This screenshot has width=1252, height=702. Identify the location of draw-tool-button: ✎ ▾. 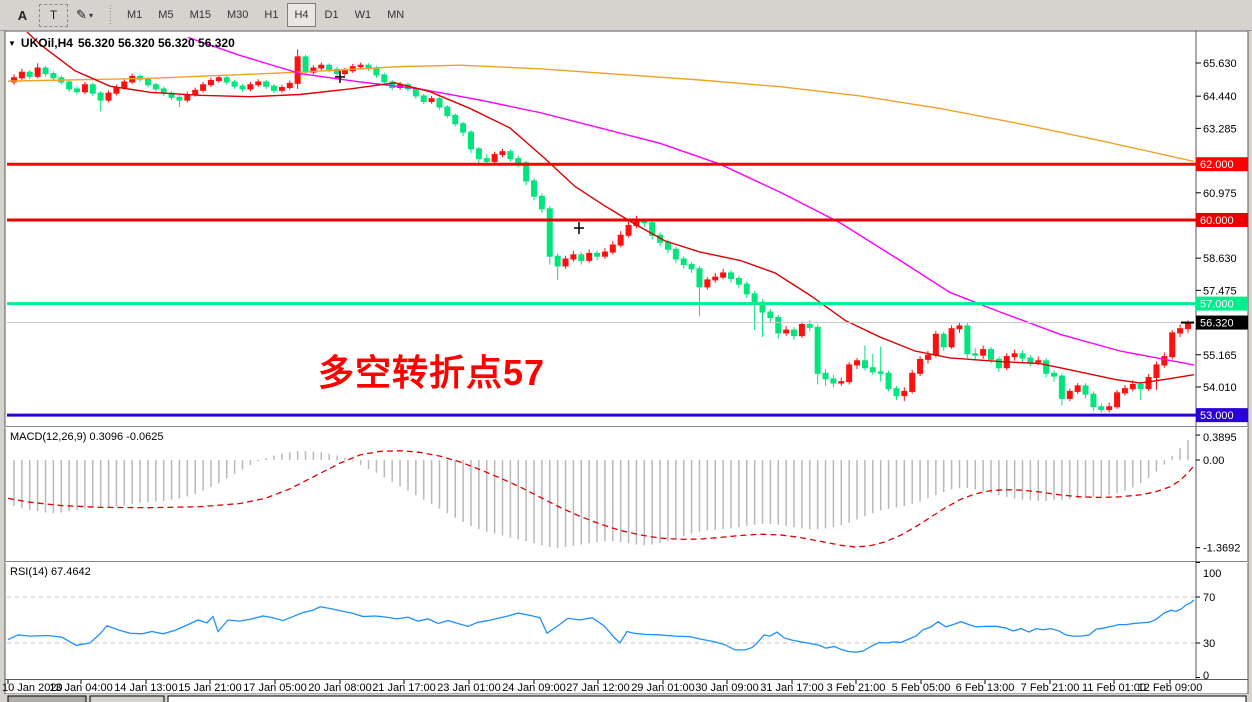
(84, 15).